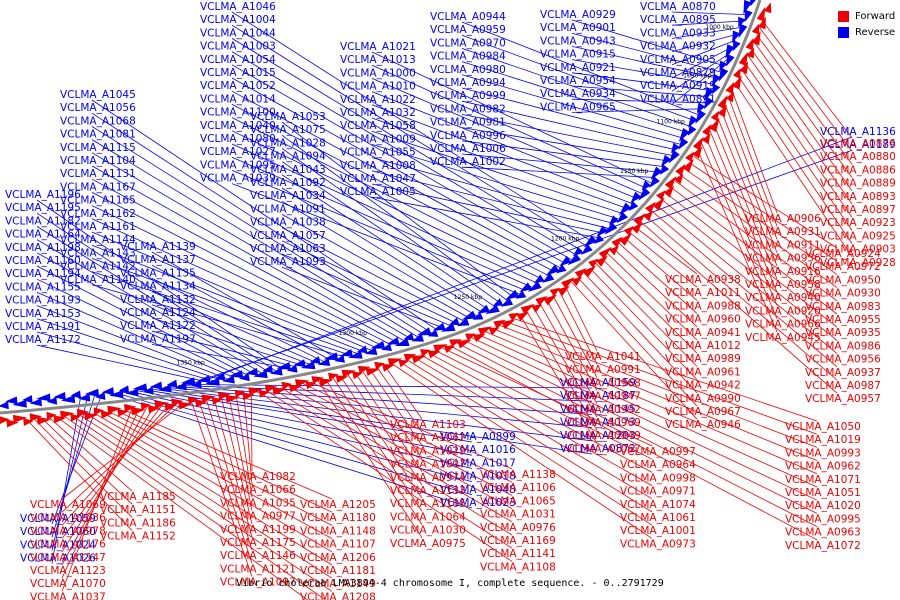 The height and width of the screenshot is (600, 900). Describe the element at coordinates (338, 505) in the screenshot. I see `forward-gene-label: VCLMA_A1205` at that location.